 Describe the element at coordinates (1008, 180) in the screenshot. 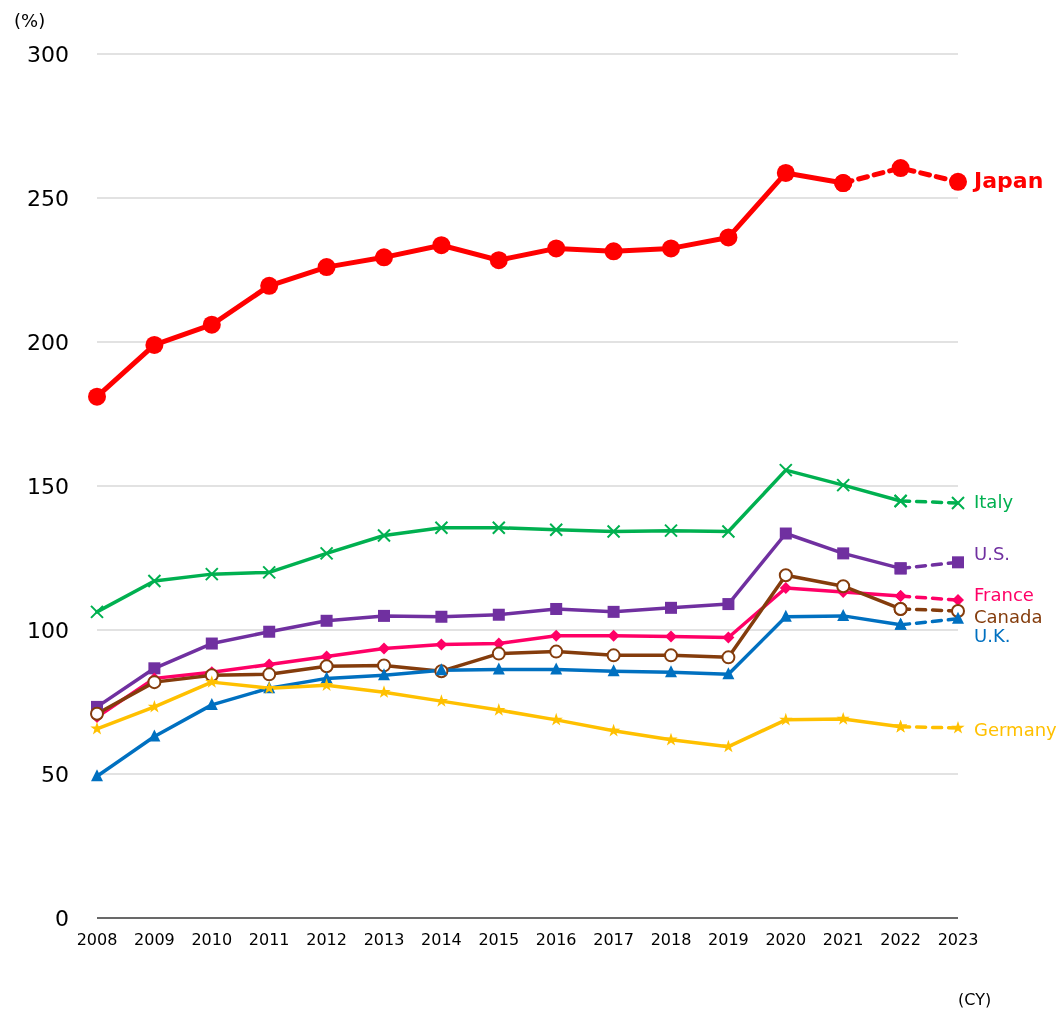

I see `series-label: Japan` at that location.